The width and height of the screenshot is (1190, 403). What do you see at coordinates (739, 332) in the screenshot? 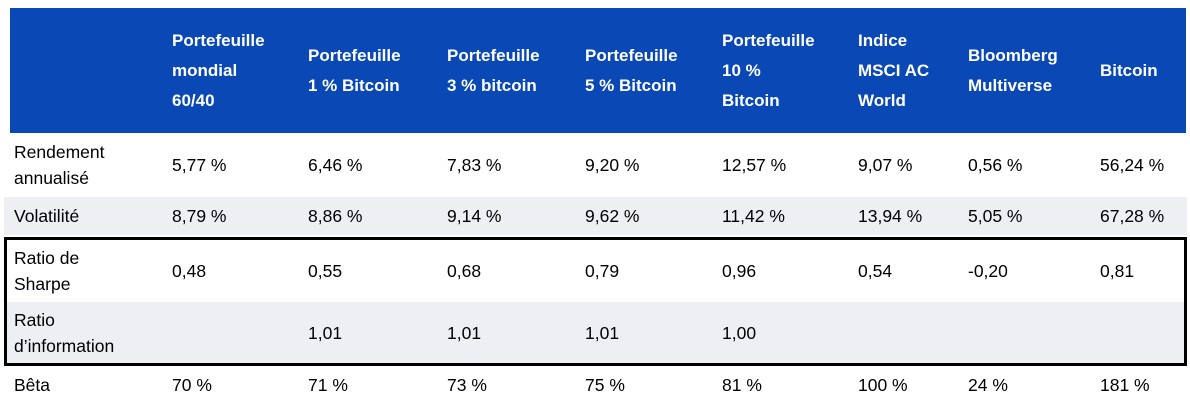
I see `table-cell: 1,00` at bounding box center [739, 332].